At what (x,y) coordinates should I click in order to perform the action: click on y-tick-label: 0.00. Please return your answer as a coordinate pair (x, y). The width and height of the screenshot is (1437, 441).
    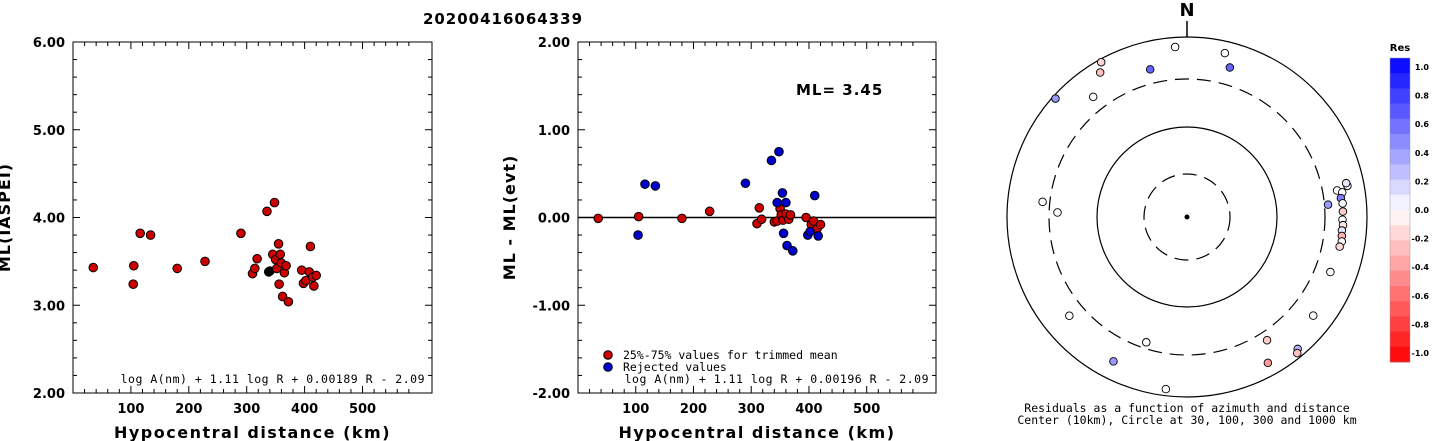
    Looking at the image, I should click on (554, 219).